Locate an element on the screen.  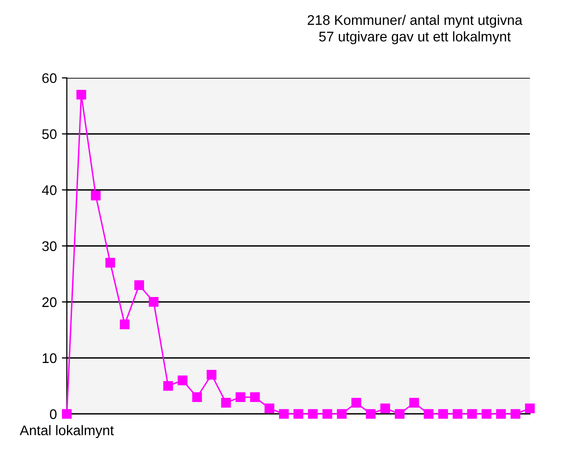
y-tick-label: 0 is located at coordinates (53, 414).